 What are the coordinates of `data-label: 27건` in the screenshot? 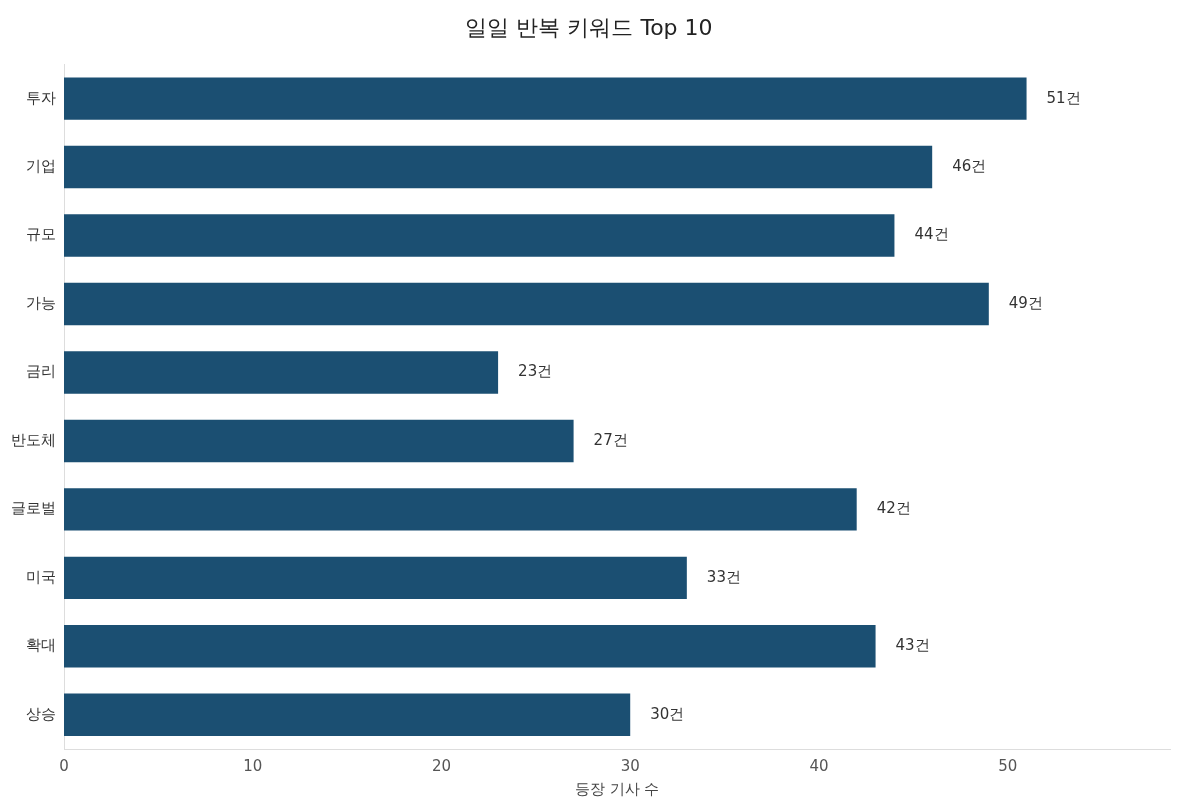 It's located at (610, 439).